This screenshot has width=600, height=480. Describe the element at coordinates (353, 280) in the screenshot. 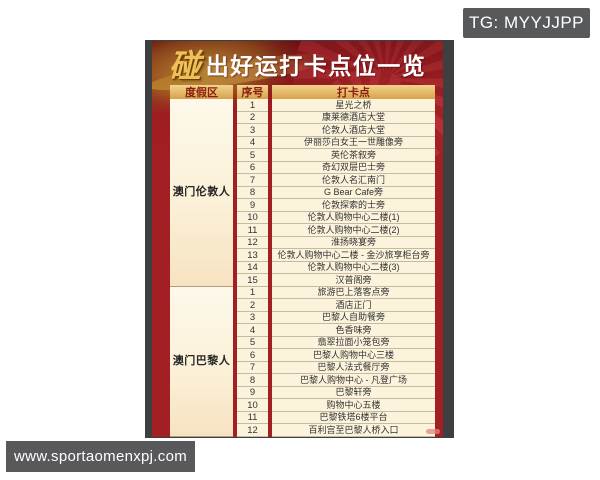

I see `checkin-point-cell: 汉普阁旁` at that location.